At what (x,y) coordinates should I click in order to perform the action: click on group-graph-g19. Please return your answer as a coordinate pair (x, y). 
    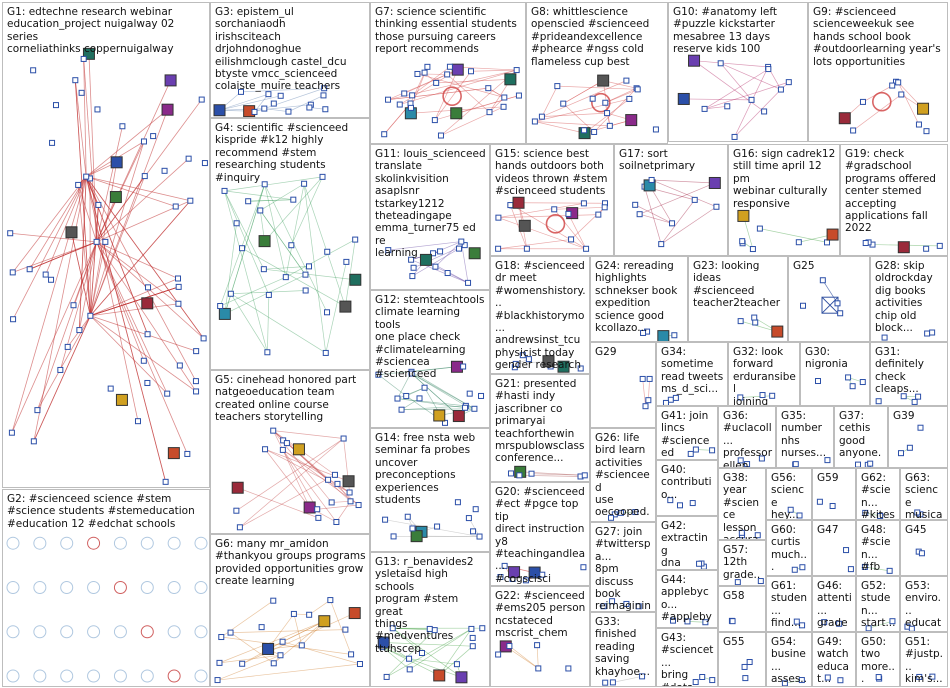
    Looking at the image, I should click on (902, 246).